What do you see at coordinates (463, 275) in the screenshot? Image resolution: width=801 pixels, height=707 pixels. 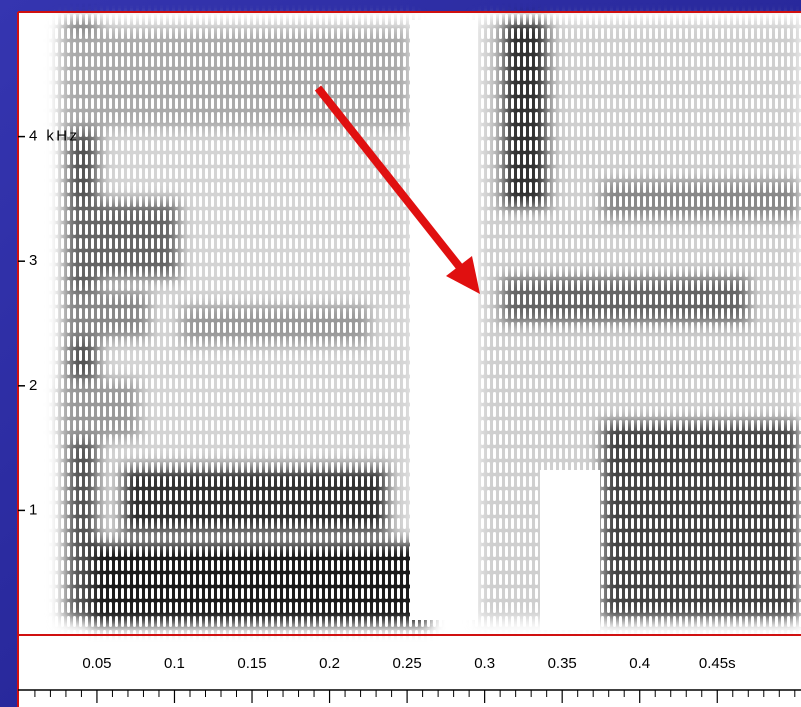 I see `arrow-head` at bounding box center [463, 275].